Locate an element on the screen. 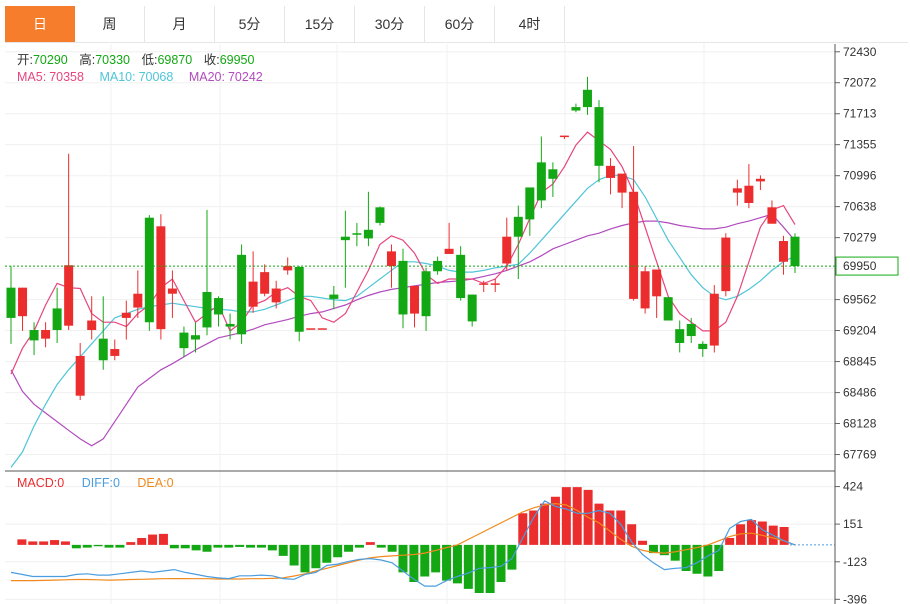 This screenshot has height=604, width=910. diff-line is located at coordinates (403, 543).